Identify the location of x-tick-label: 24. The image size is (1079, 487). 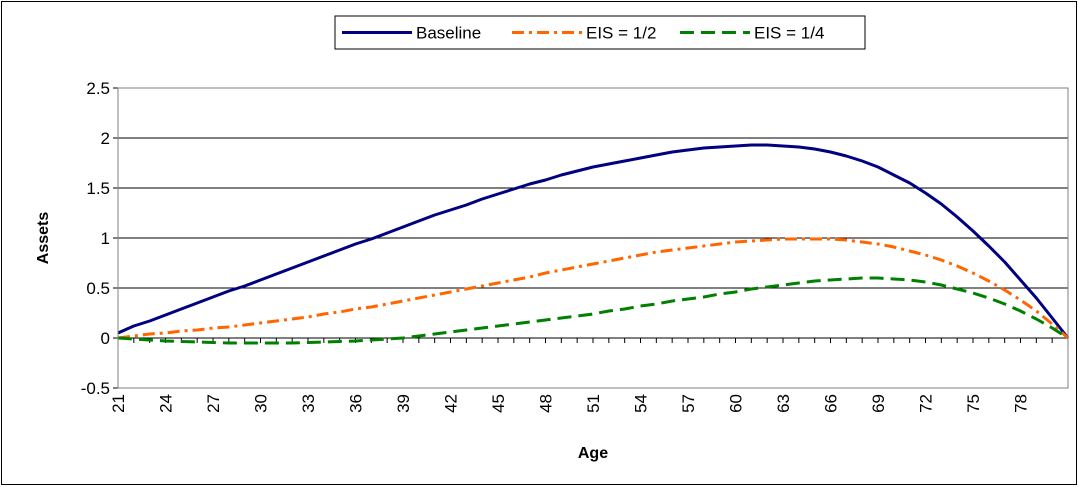
(166, 403).